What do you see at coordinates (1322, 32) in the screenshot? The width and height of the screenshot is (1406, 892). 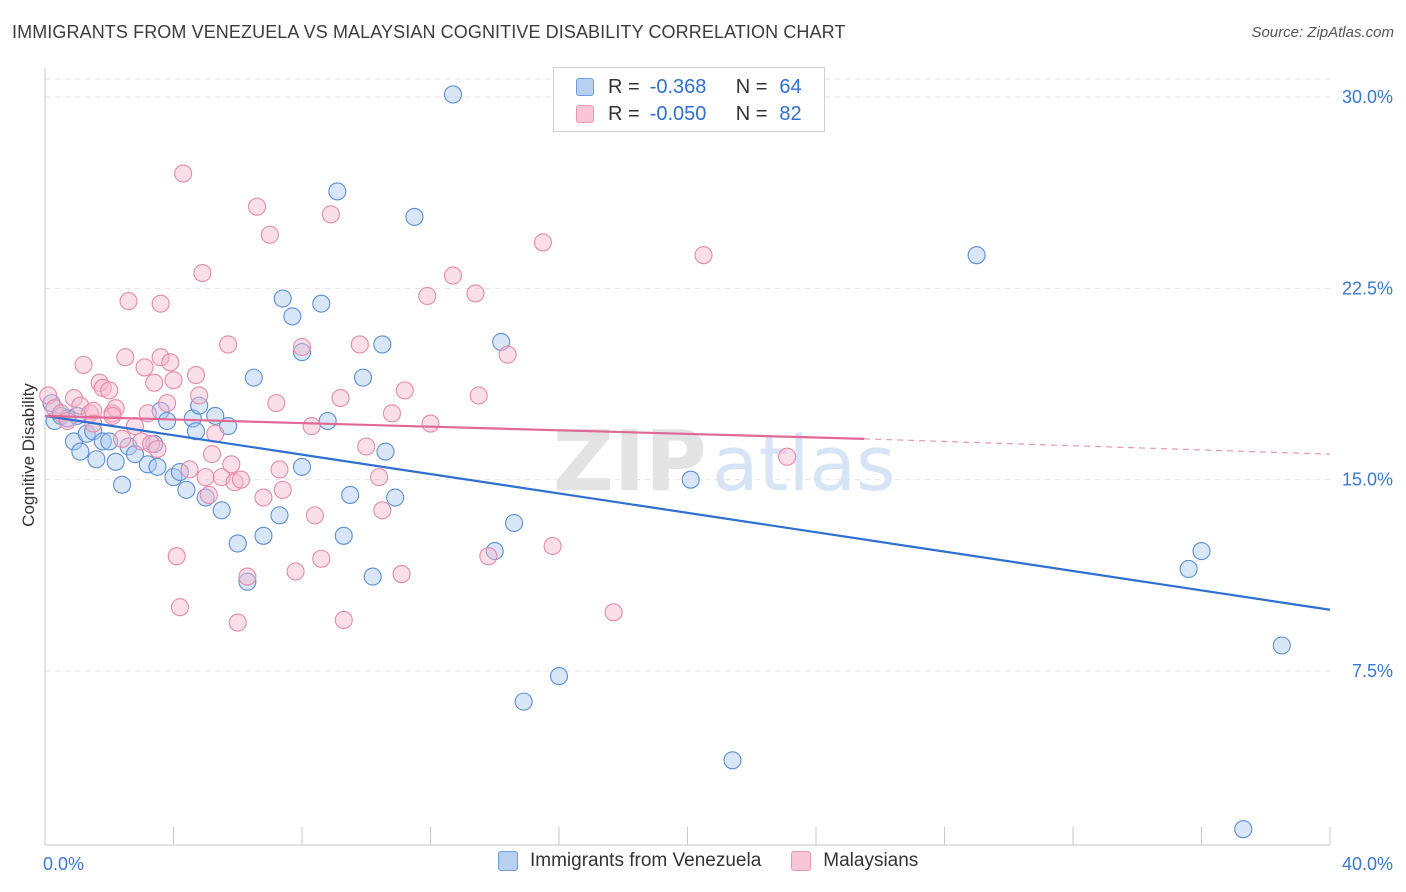 I see `source-attribution: Source: ZipAtlas.com` at bounding box center [1322, 32].